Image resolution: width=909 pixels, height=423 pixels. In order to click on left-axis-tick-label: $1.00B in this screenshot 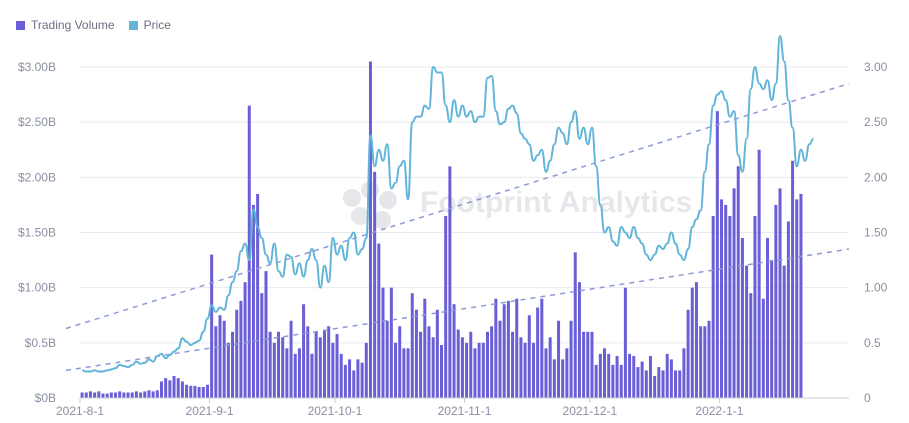, I will do `click(37, 288)`.